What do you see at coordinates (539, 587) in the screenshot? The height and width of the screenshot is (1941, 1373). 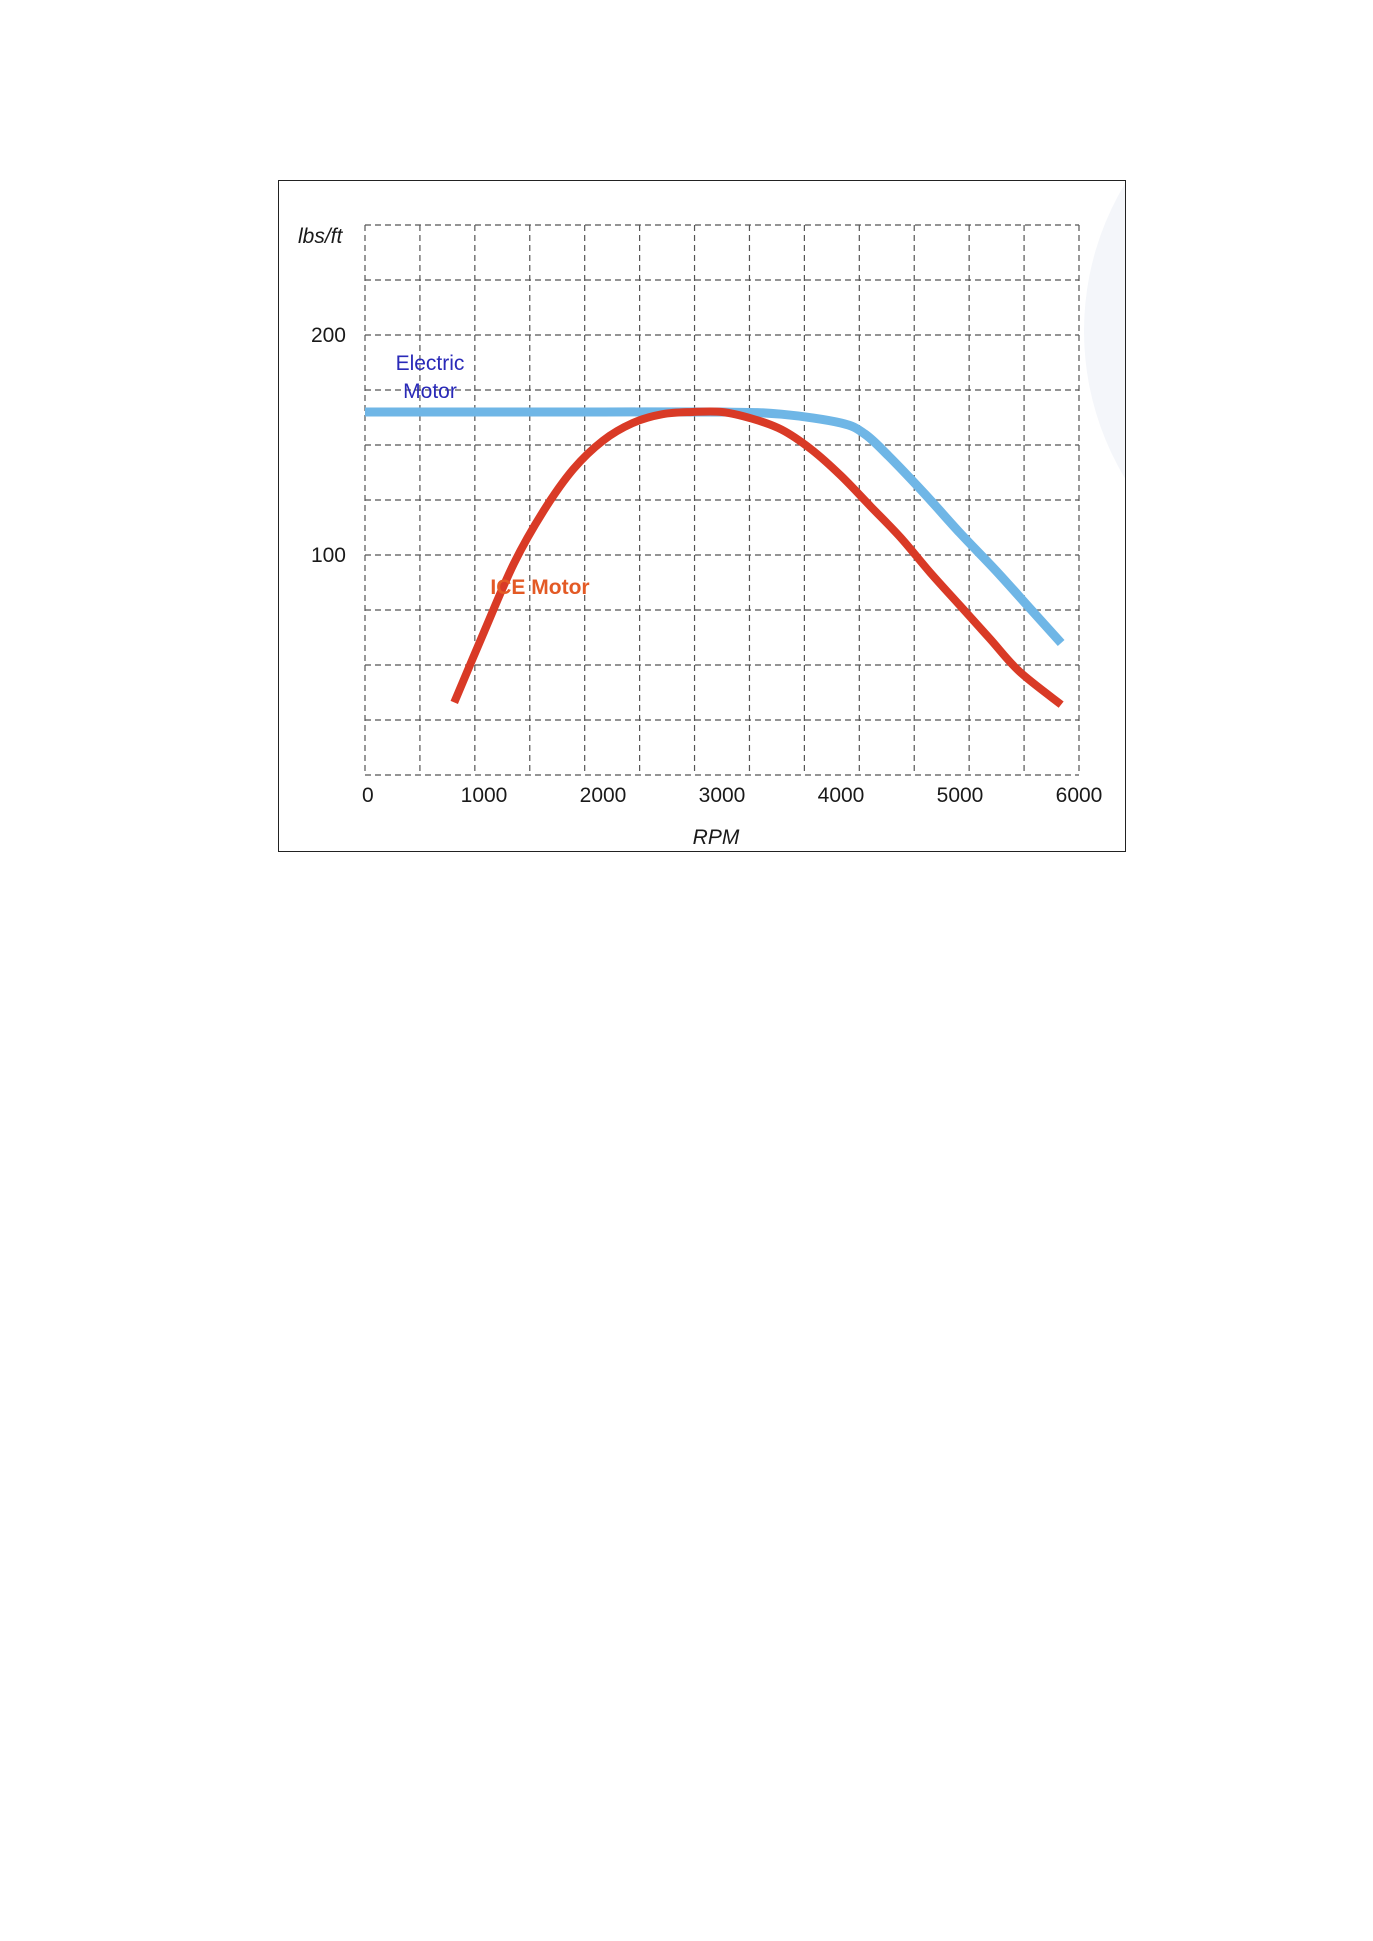 I see `ice-motor-label: ICE Motor` at bounding box center [539, 587].